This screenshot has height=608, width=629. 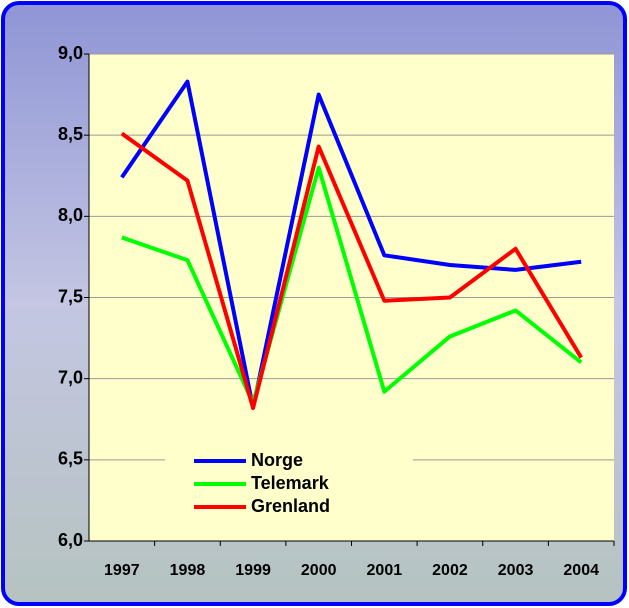 What do you see at coordinates (319, 570) in the screenshot?
I see `x-tick-label: 2000` at bounding box center [319, 570].